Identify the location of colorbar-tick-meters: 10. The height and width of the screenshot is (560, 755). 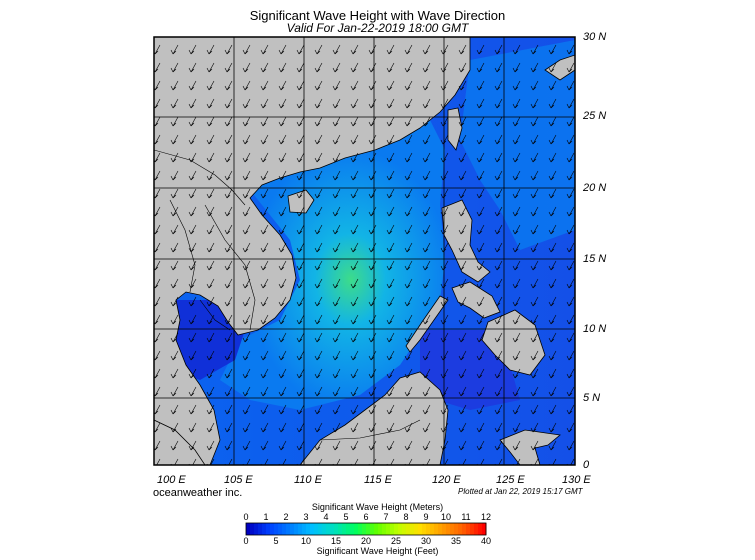
(445, 517).